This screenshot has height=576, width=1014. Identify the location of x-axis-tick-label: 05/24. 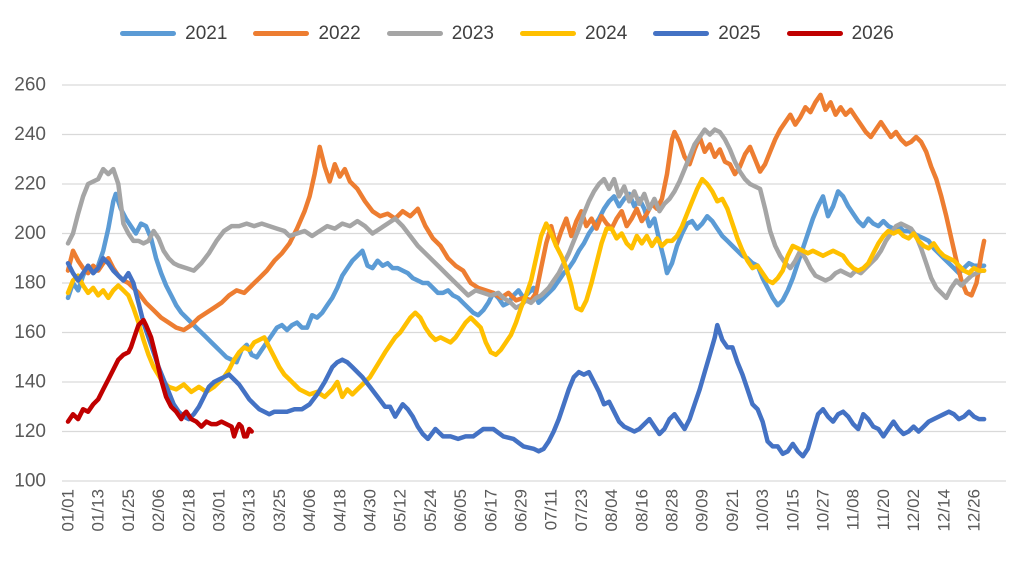
(430, 510).